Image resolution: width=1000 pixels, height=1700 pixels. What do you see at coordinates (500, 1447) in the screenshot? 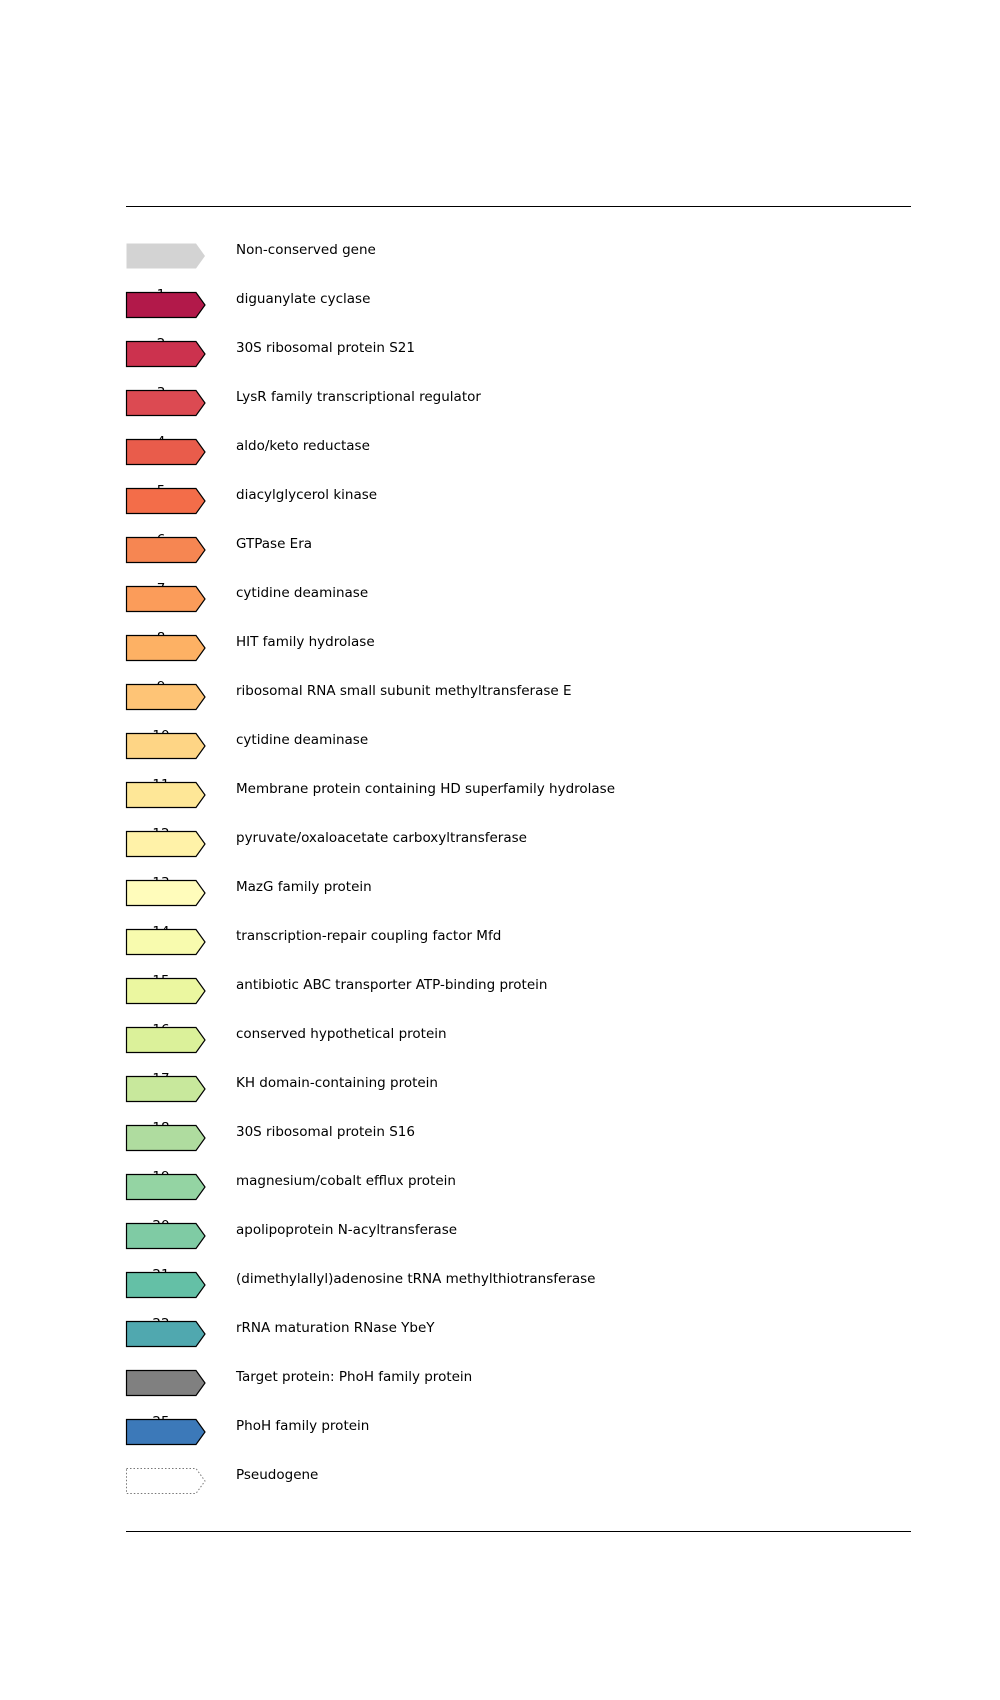
I see `legend-row: 25PhoH family protein` at bounding box center [500, 1447].